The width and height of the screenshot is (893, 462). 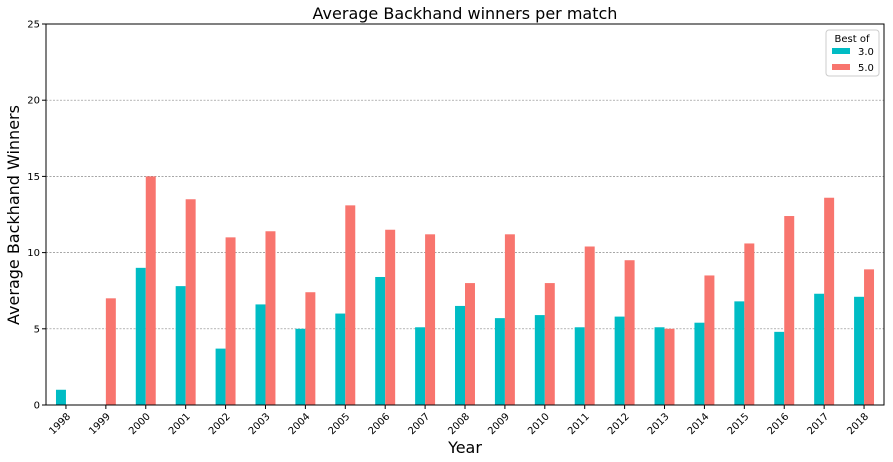 I want to click on bar-series-1-2007, so click(x=420, y=366).